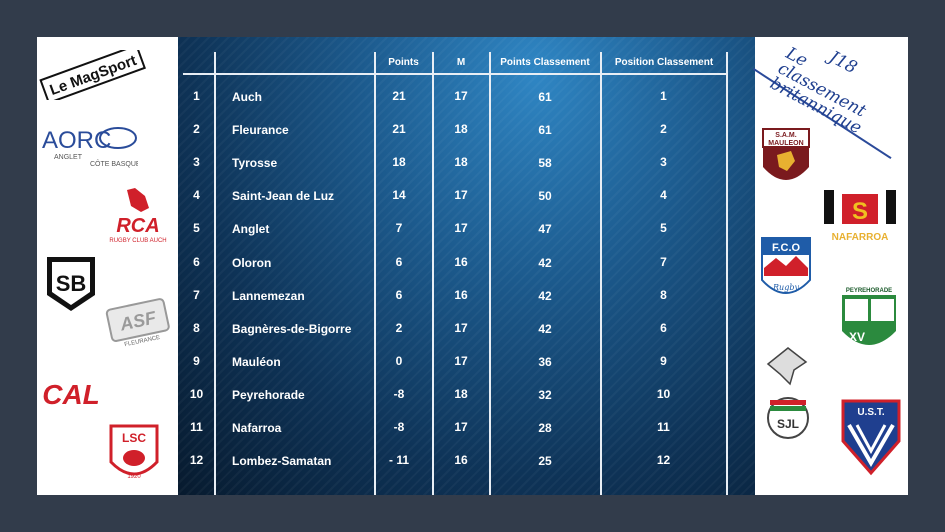  Describe the element at coordinates (399, 96) in the screenshot. I see `points-cell: 21` at that location.